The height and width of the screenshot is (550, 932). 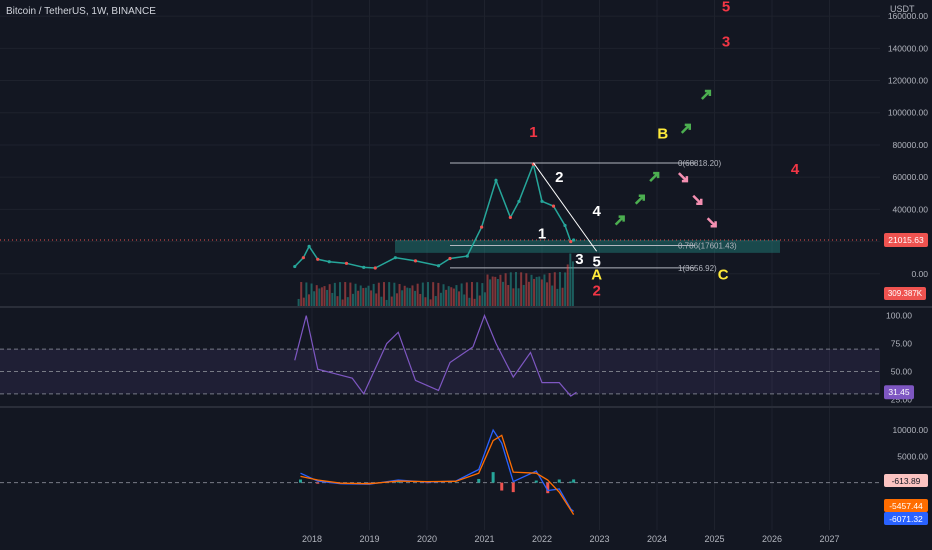 I want to click on y-tick-label: 100000.00, so click(x=908, y=113).